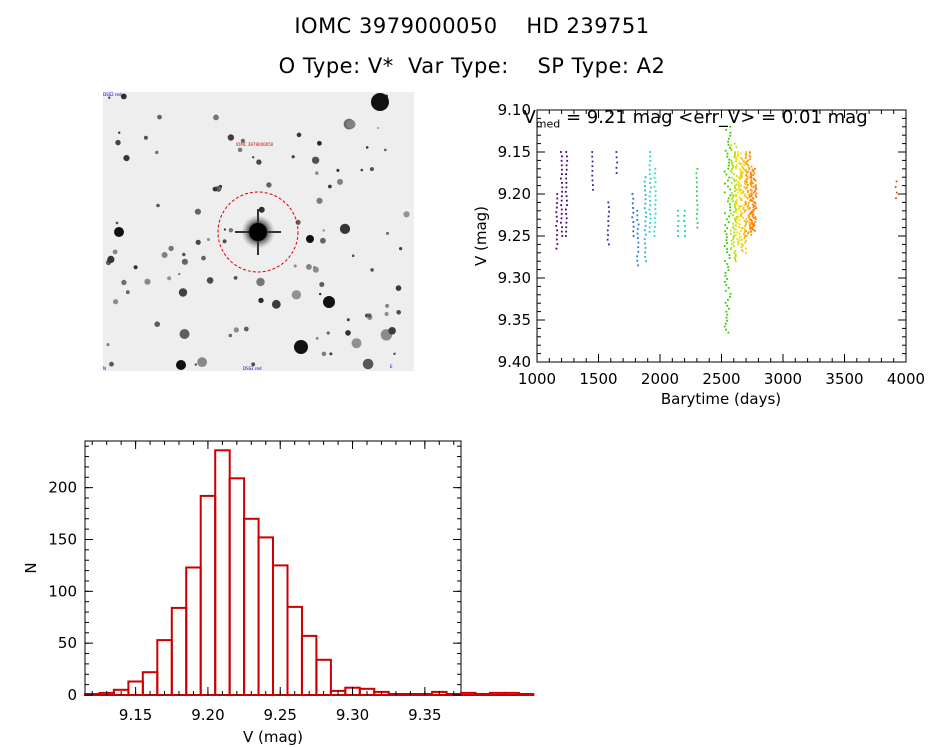 The height and width of the screenshot is (747, 944). I want to click on hist-ytick-label: 150, so click(62, 539).